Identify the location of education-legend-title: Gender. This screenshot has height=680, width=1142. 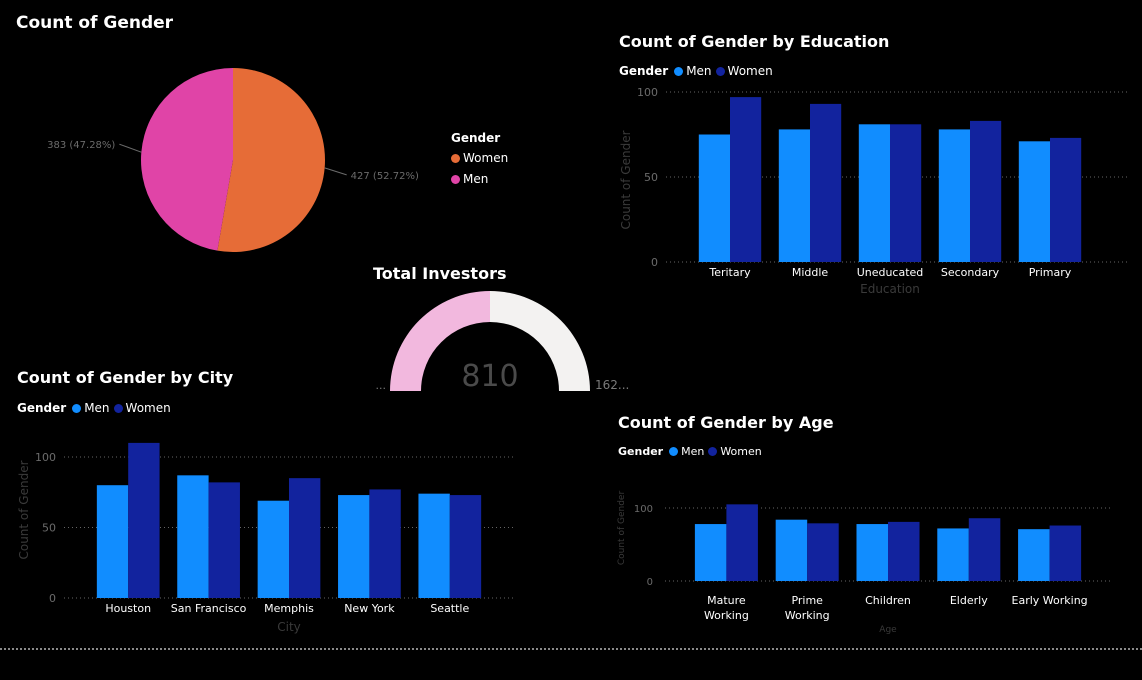
(644, 71).